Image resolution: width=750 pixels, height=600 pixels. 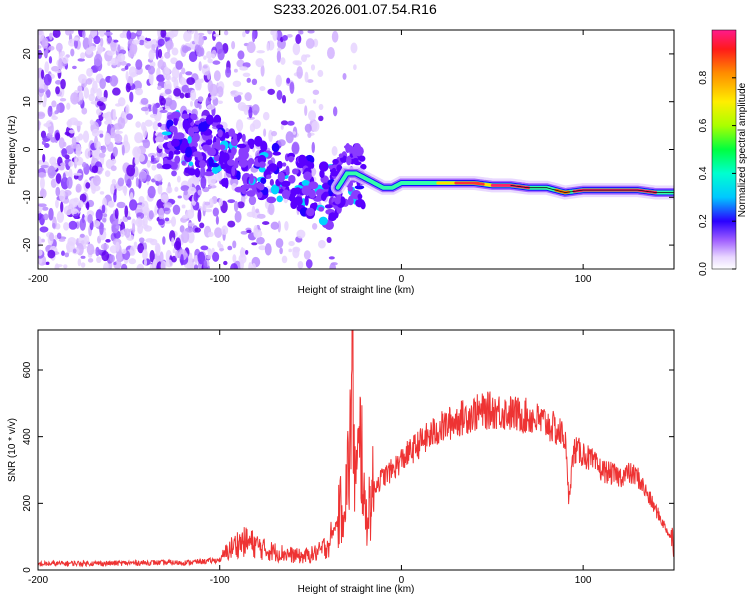 What do you see at coordinates (27, 149) in the screenshot?
I see `spectrogram-ytick-label: 0` at bounding box center [27, 149].